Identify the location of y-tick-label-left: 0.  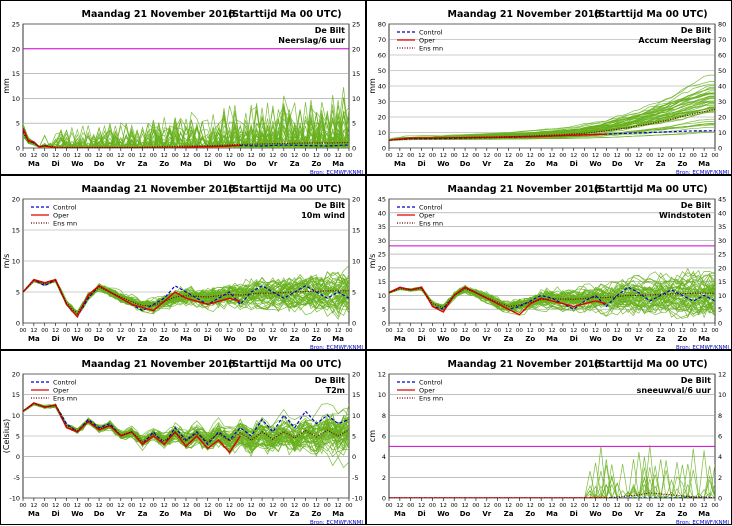
(384, 499).